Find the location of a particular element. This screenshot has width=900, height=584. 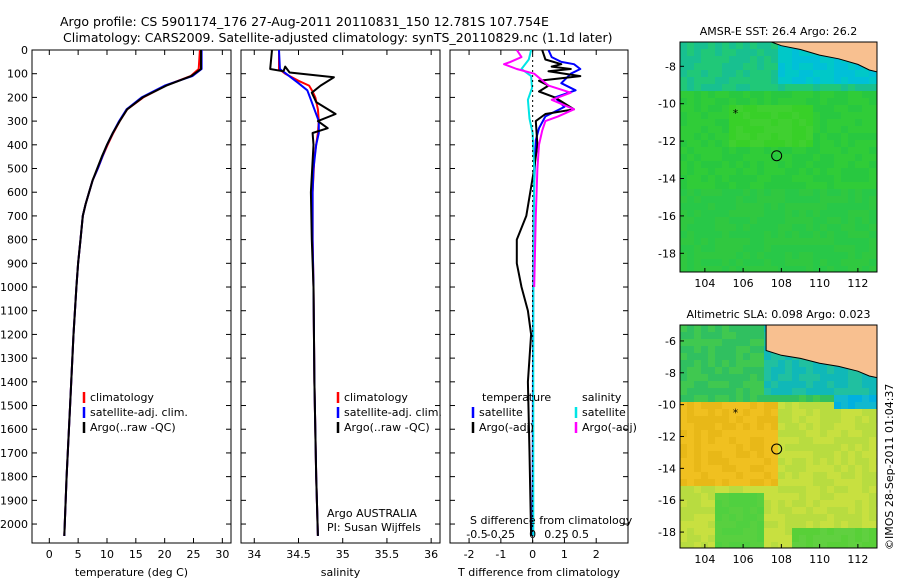

difference-xlabel: T difference from climatology is located at coordinates (538, 572).